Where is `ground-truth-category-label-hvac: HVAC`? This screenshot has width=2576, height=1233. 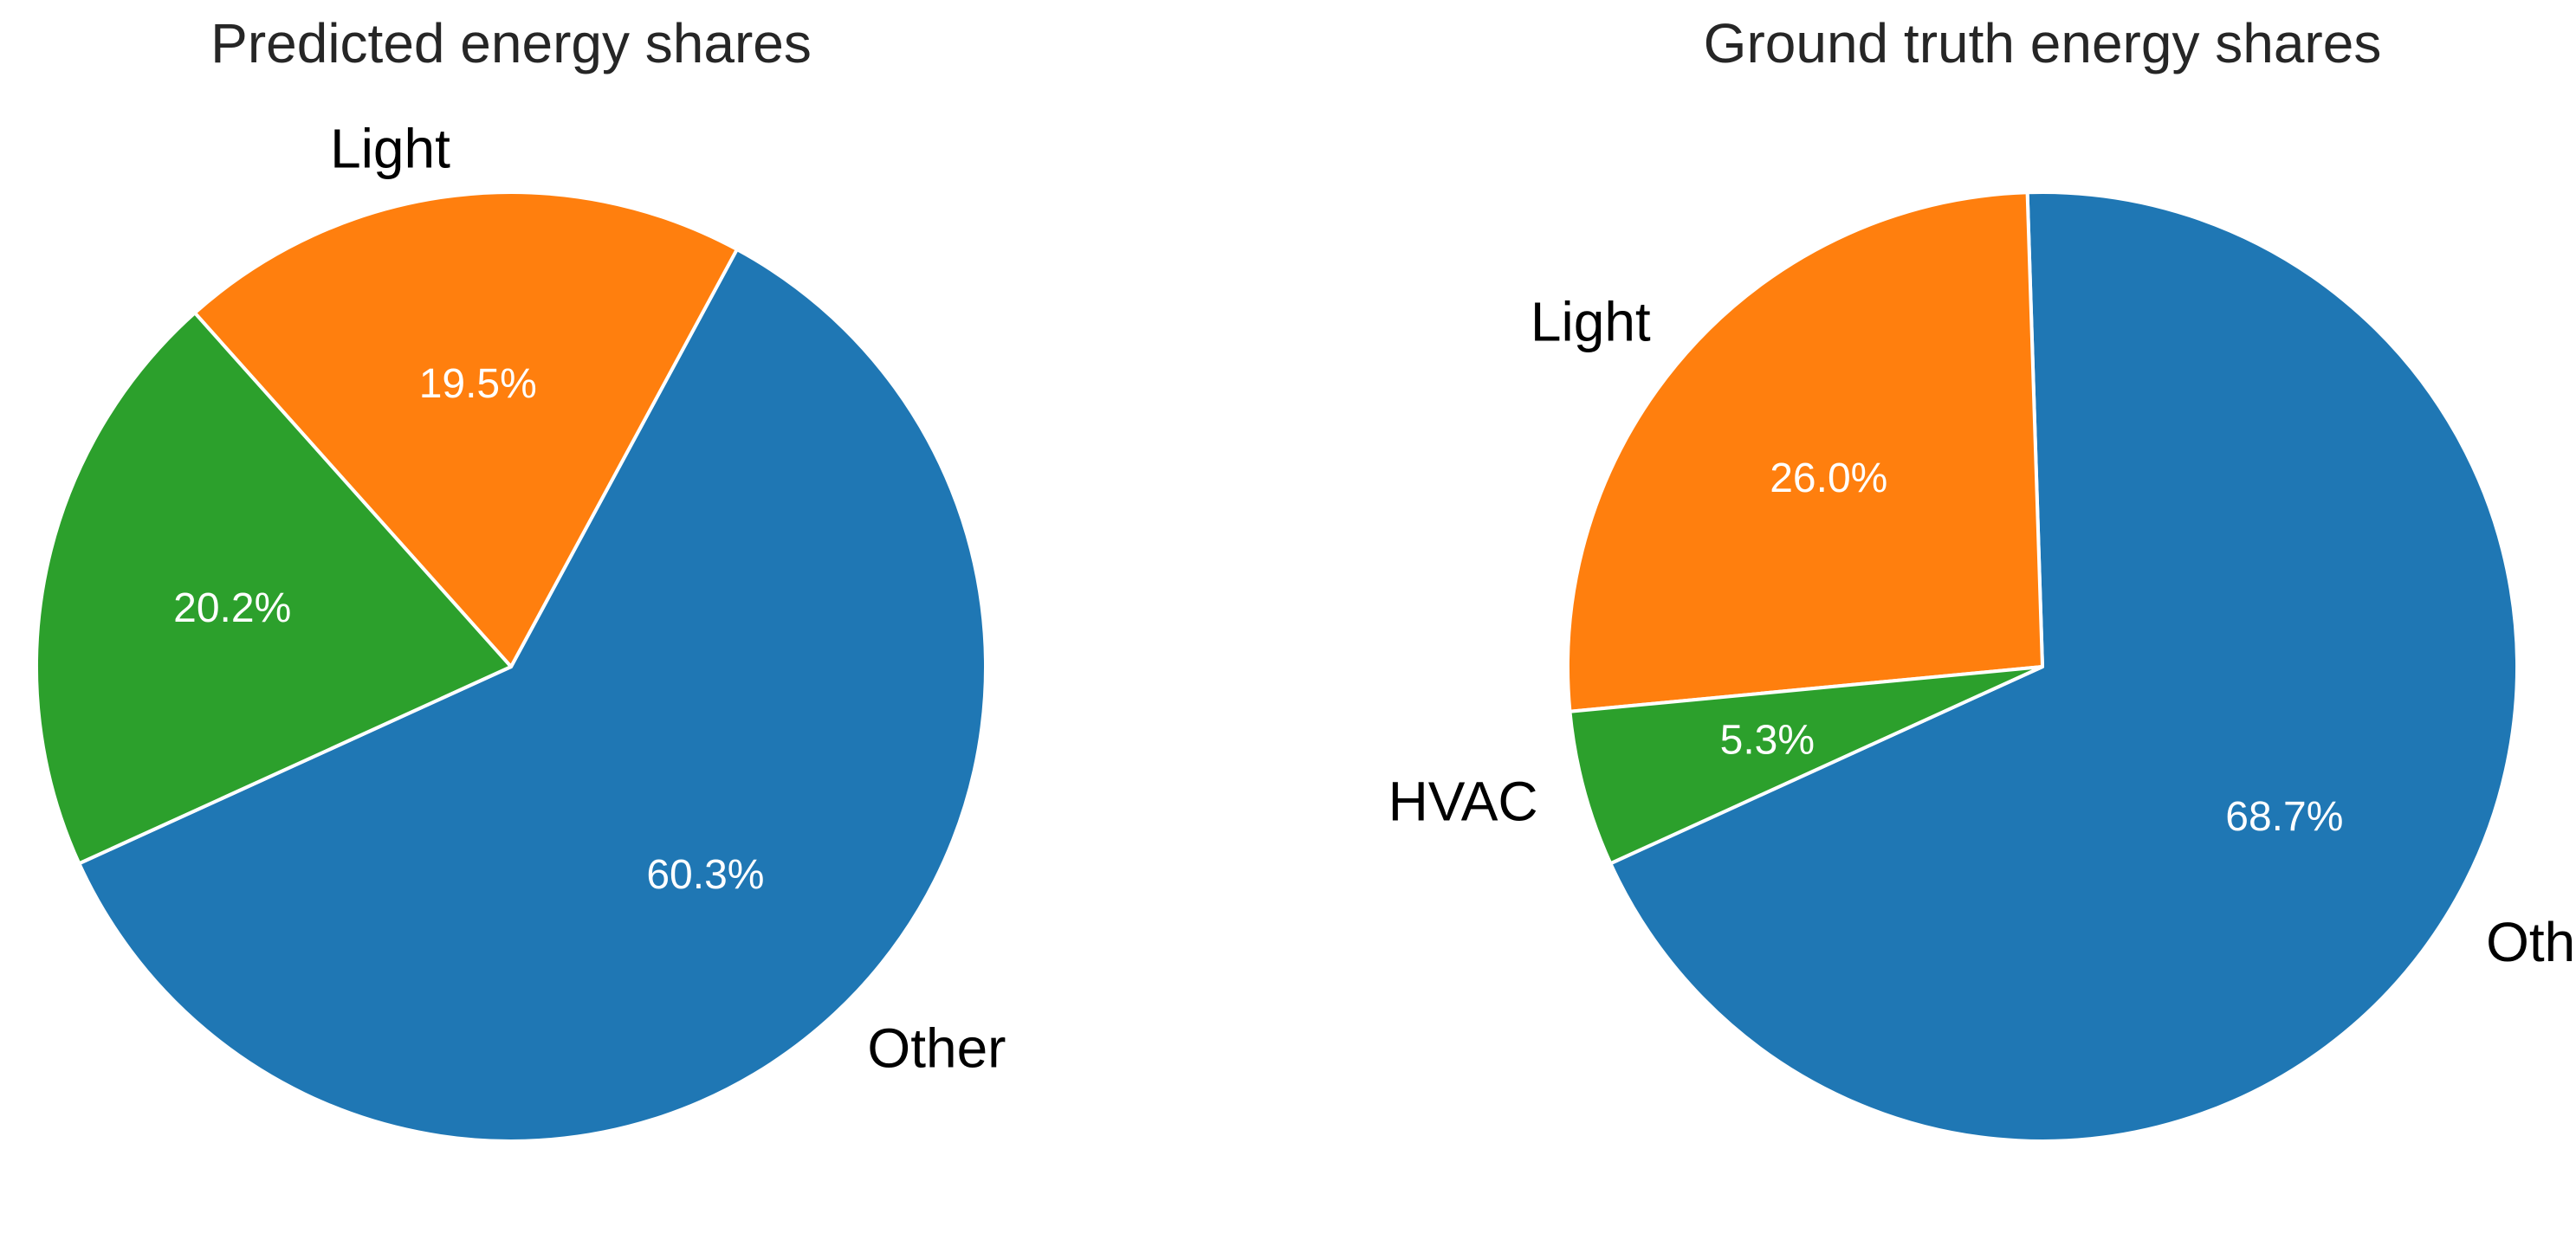
ground-truth-category-label-hvac: HVAC is located at coordinates (1463, 802).